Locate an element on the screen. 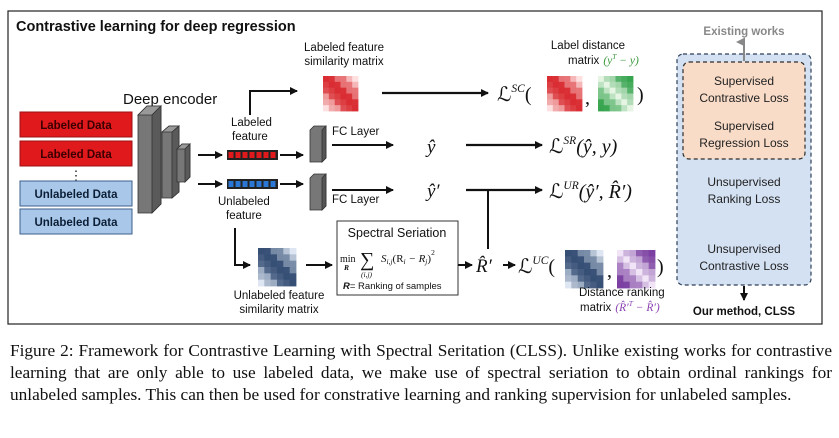 Image resolution: width=839 pixels, height=438 pixels. supervised-regression-label-1: Supervised is located at coordinates (744, 126).